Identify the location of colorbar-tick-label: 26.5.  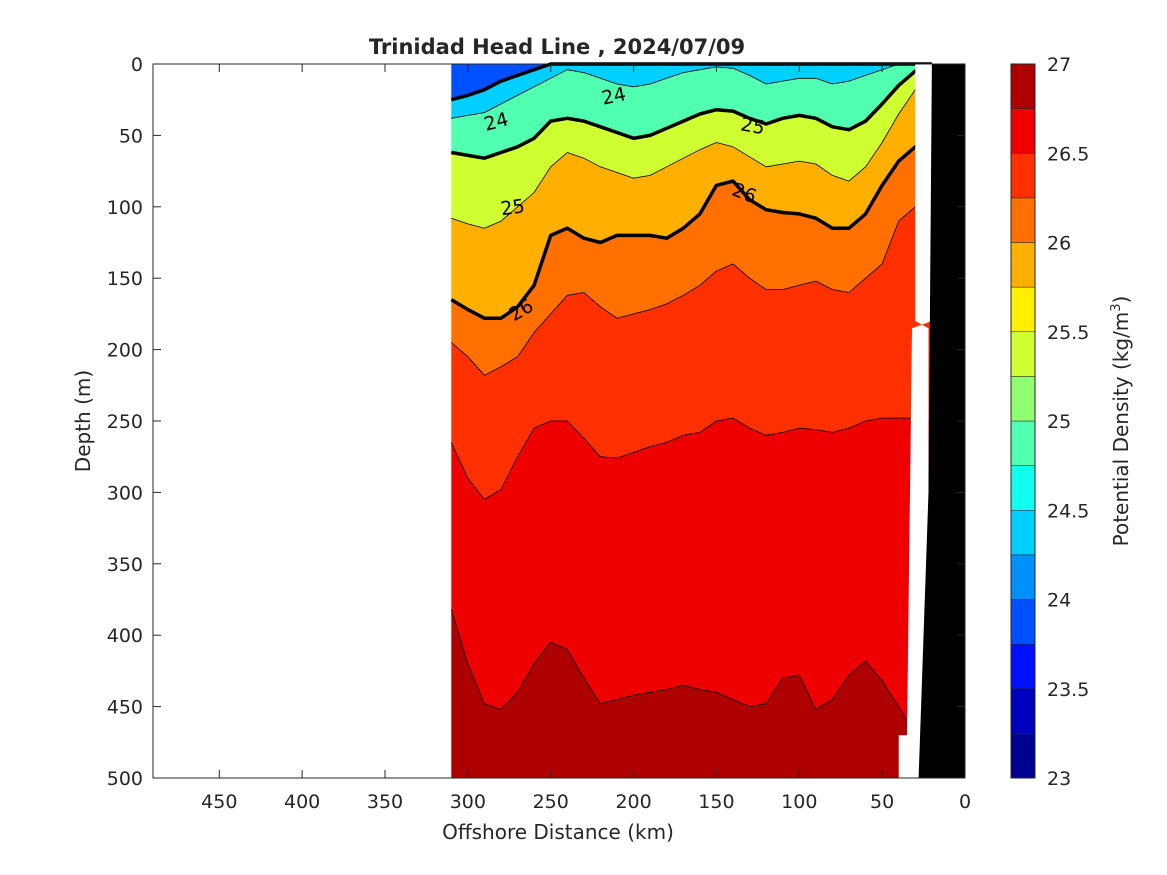
(1068, 154).